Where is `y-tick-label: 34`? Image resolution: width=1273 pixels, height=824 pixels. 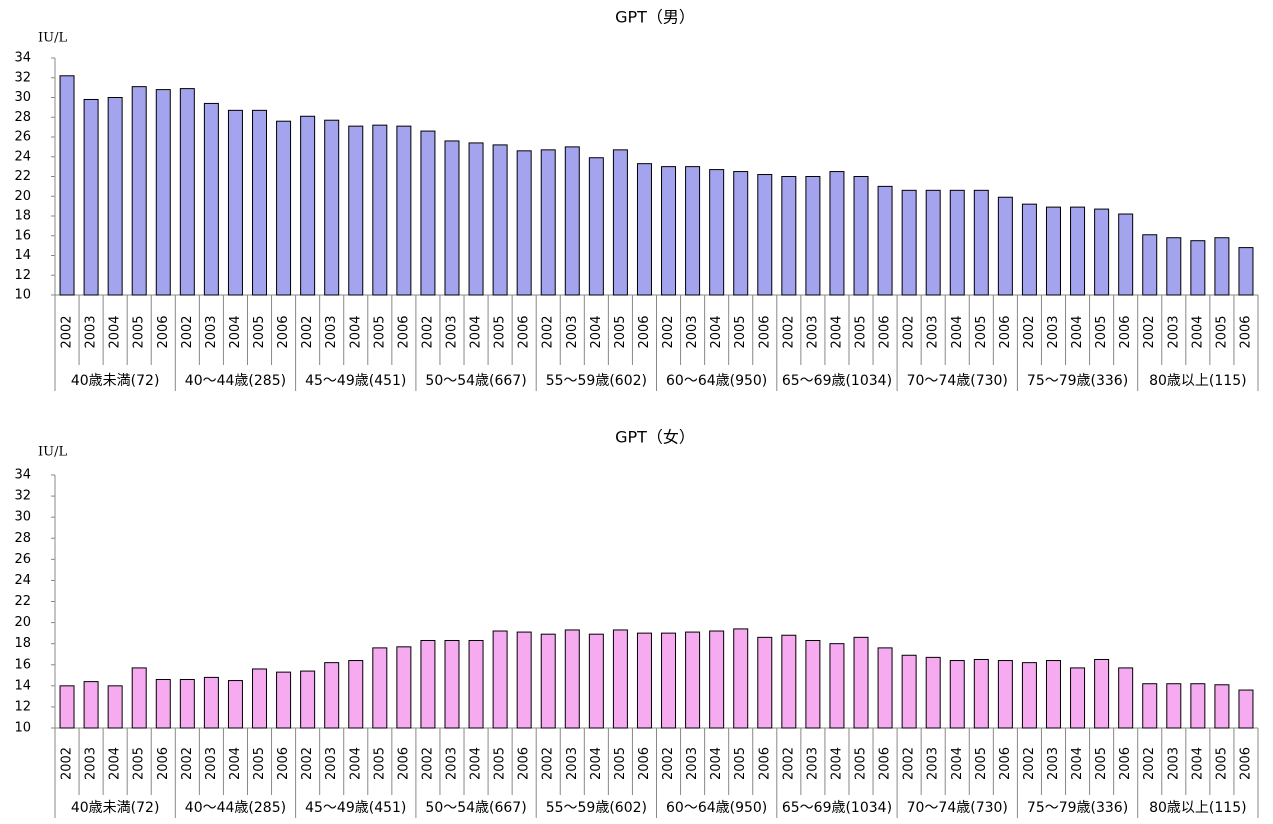 y-tick-label: 34 is located at coordinates (22, 475).